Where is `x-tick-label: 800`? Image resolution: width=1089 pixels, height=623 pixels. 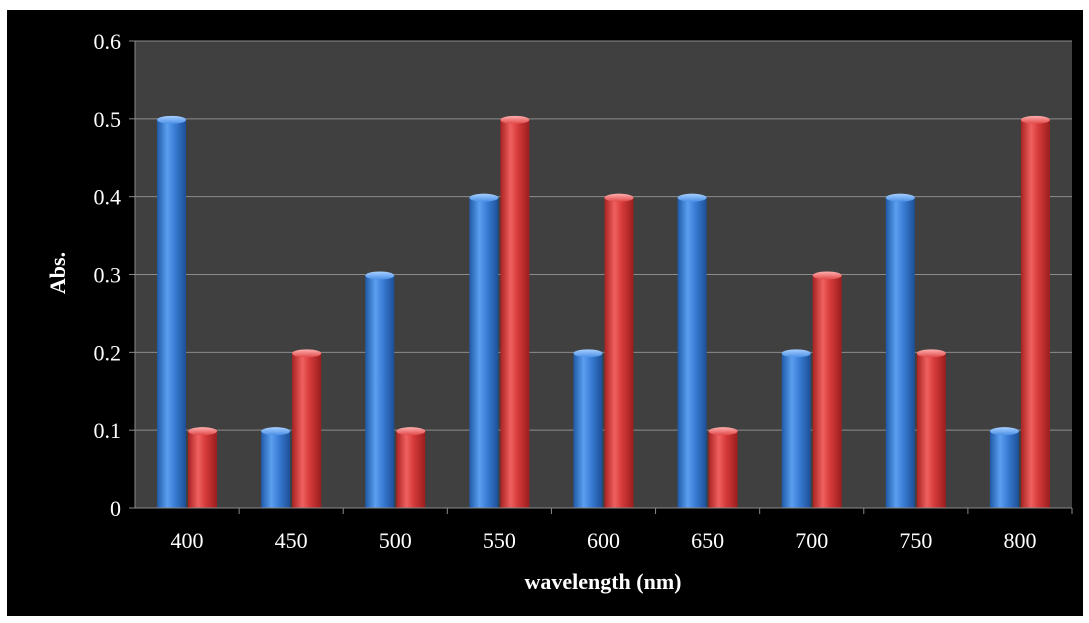 x-tick-label: 800 is located at coordinates (1019, 540).